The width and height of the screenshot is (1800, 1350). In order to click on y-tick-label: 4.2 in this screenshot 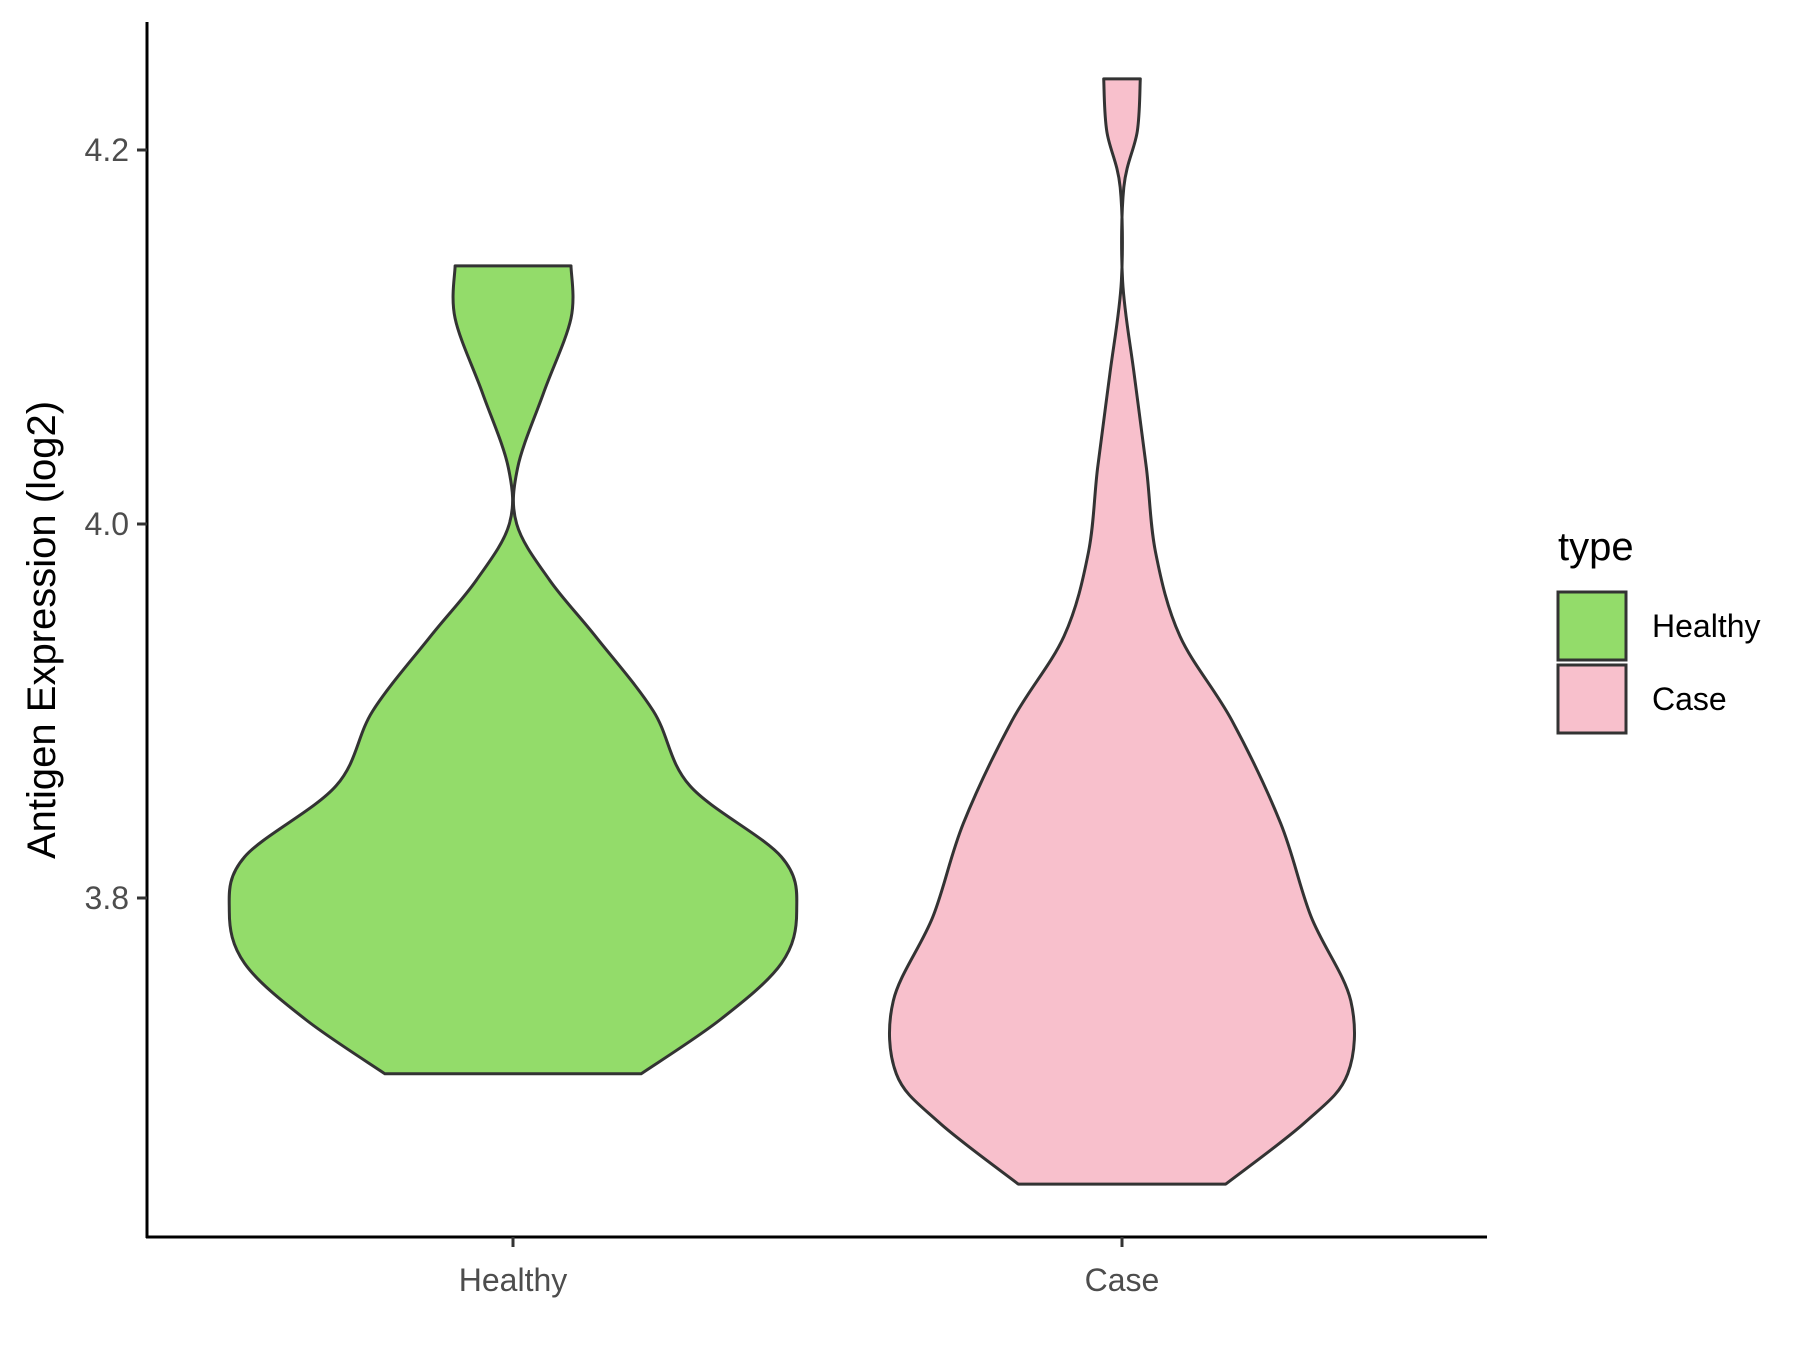, I will do `click(107, 150)`.